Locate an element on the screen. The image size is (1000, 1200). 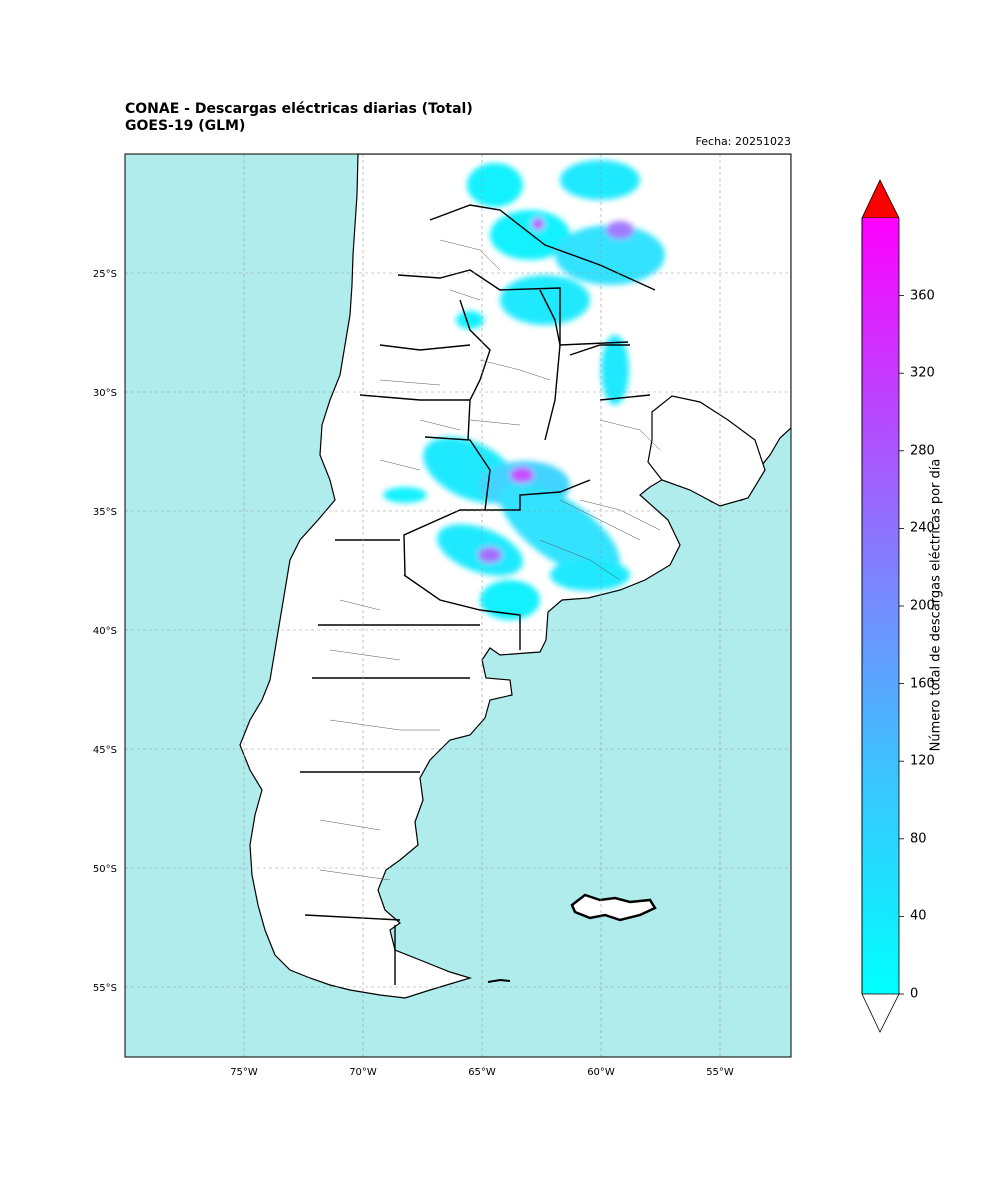
colorbar is located at coordinates (882, 606).